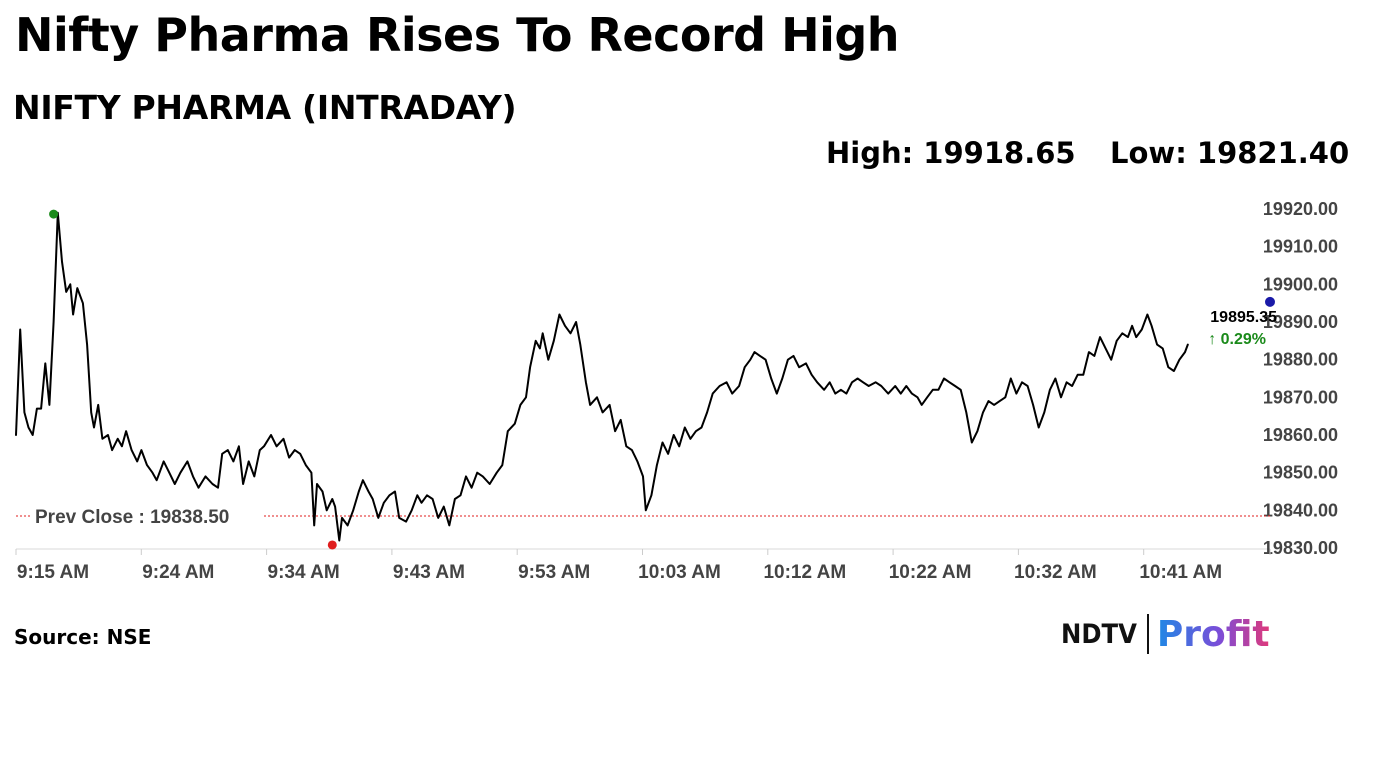  Describe the element at coordinates (54, 214) in the screenshot. I see `high-marker` at that location.